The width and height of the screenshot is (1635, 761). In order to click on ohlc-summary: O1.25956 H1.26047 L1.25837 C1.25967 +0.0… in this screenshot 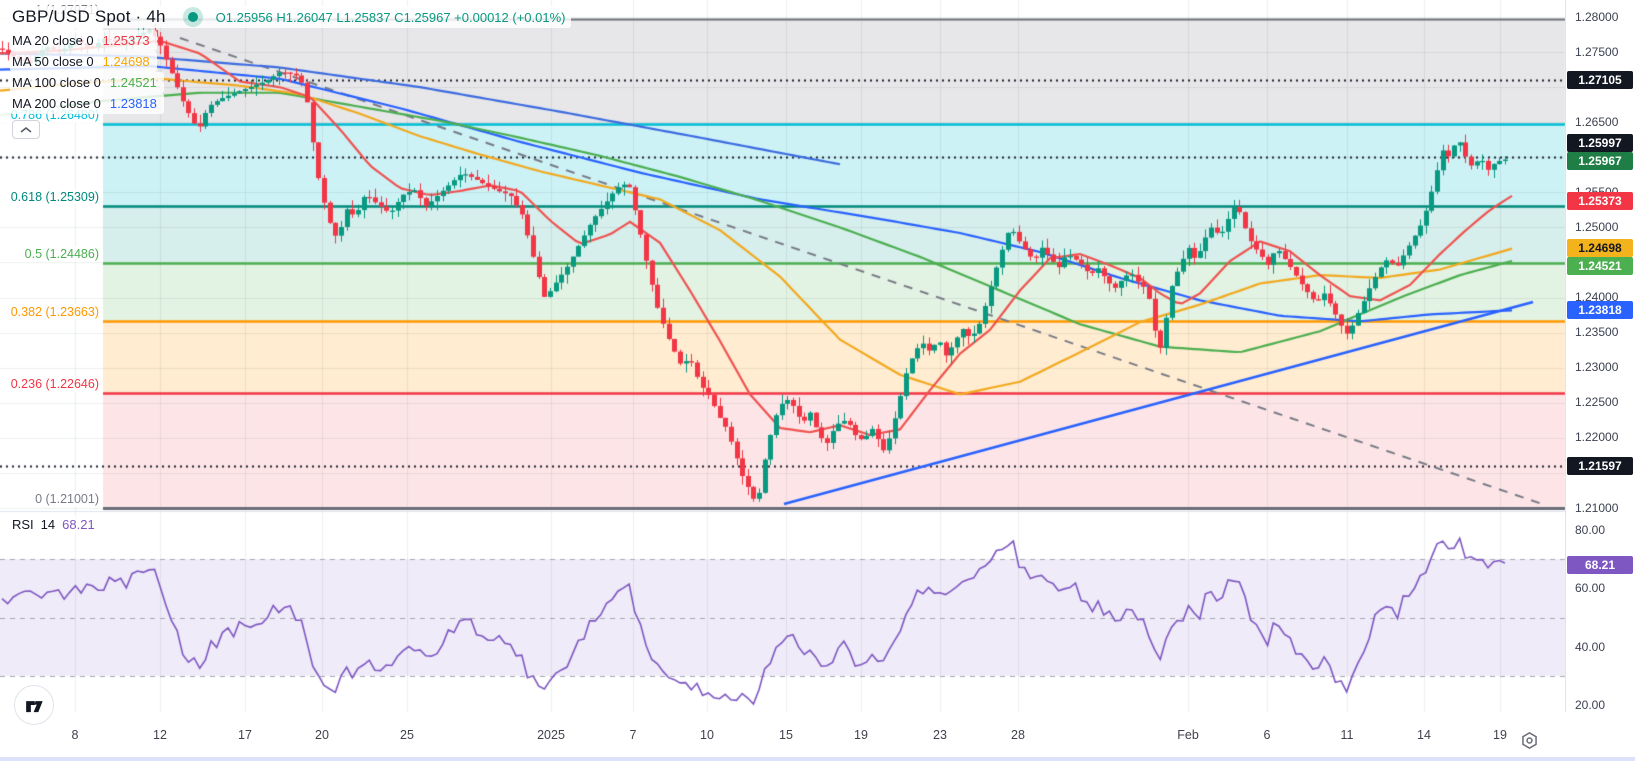, I will do `click(390, 17)`.